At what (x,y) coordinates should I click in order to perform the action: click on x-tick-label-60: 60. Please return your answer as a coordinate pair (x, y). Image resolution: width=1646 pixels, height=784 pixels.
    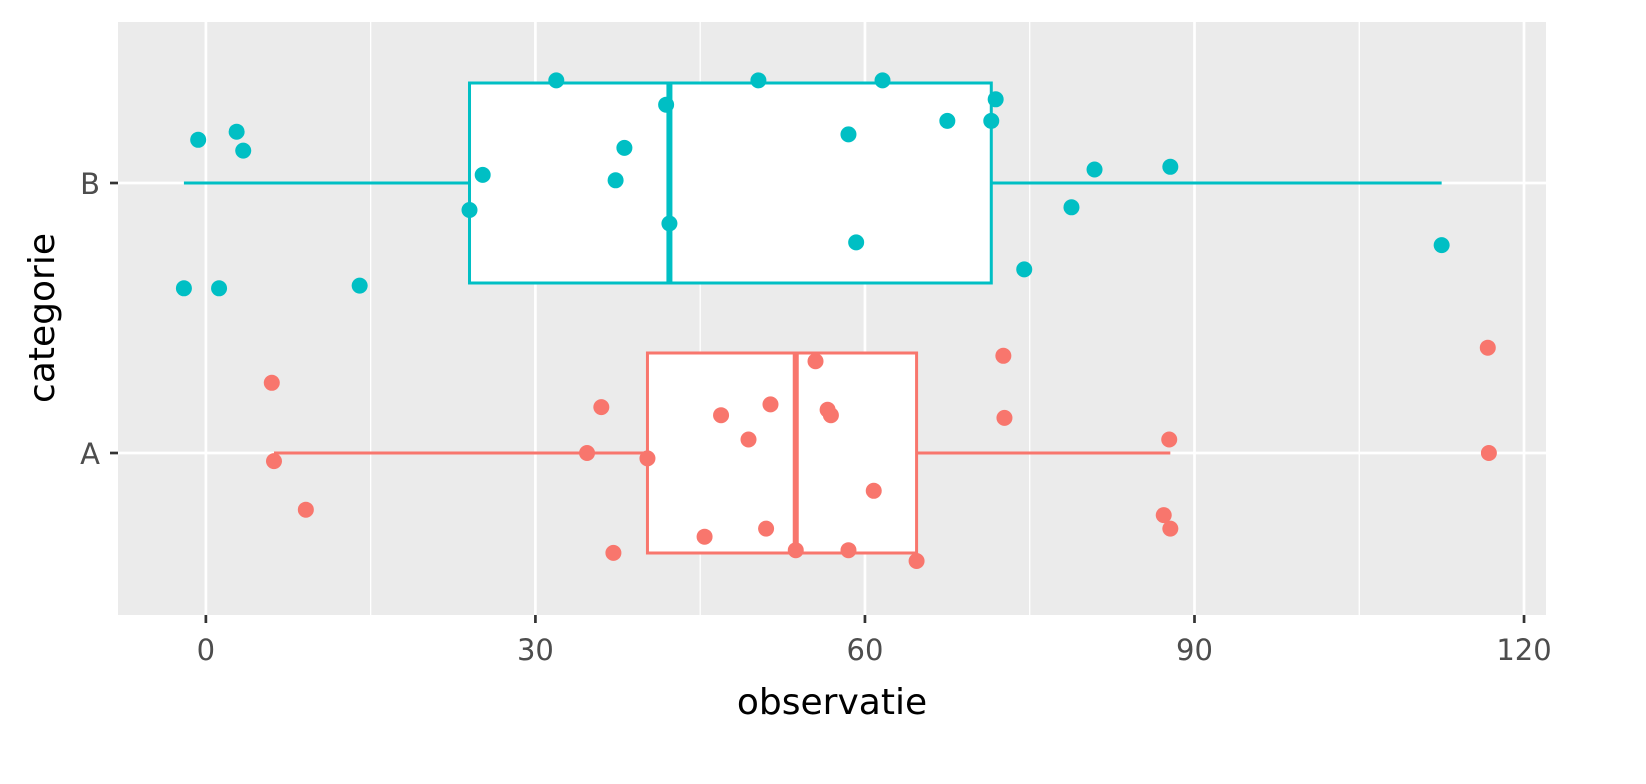
    Looking at the image, I should click on (865, 650).